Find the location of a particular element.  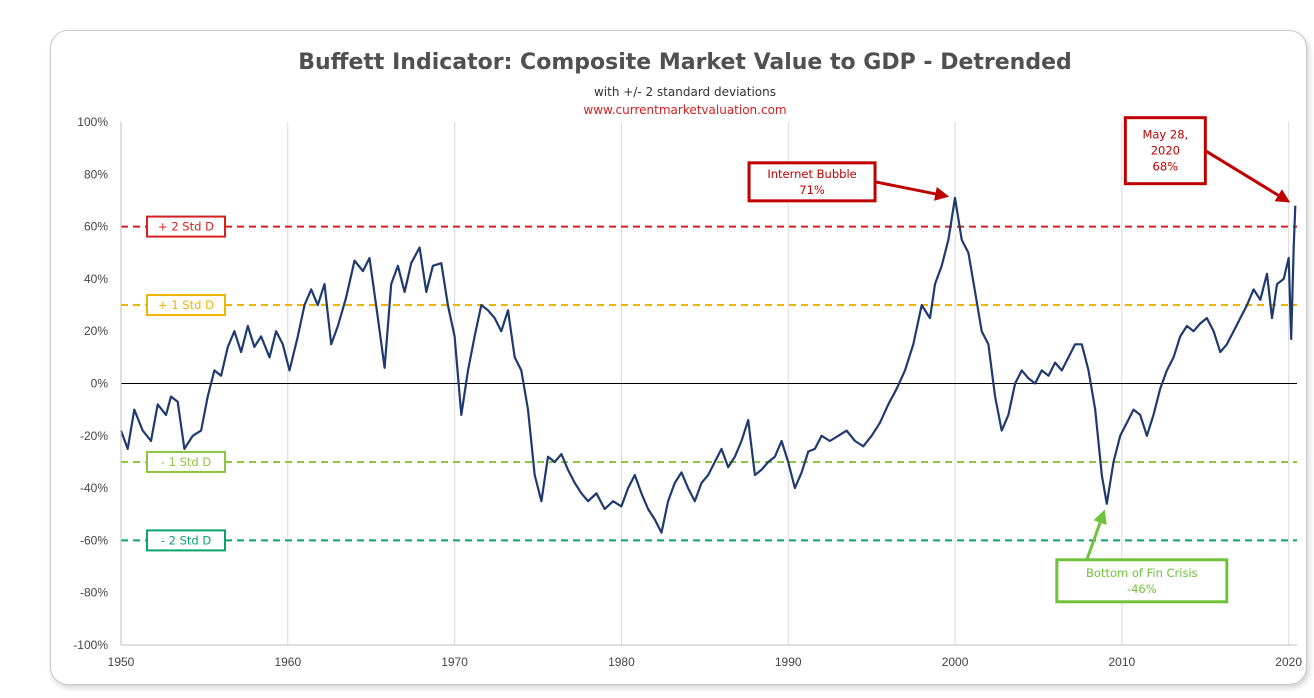

annotation: Bottom of Fin Crisis -46% is located at coordinates (1142, 556).